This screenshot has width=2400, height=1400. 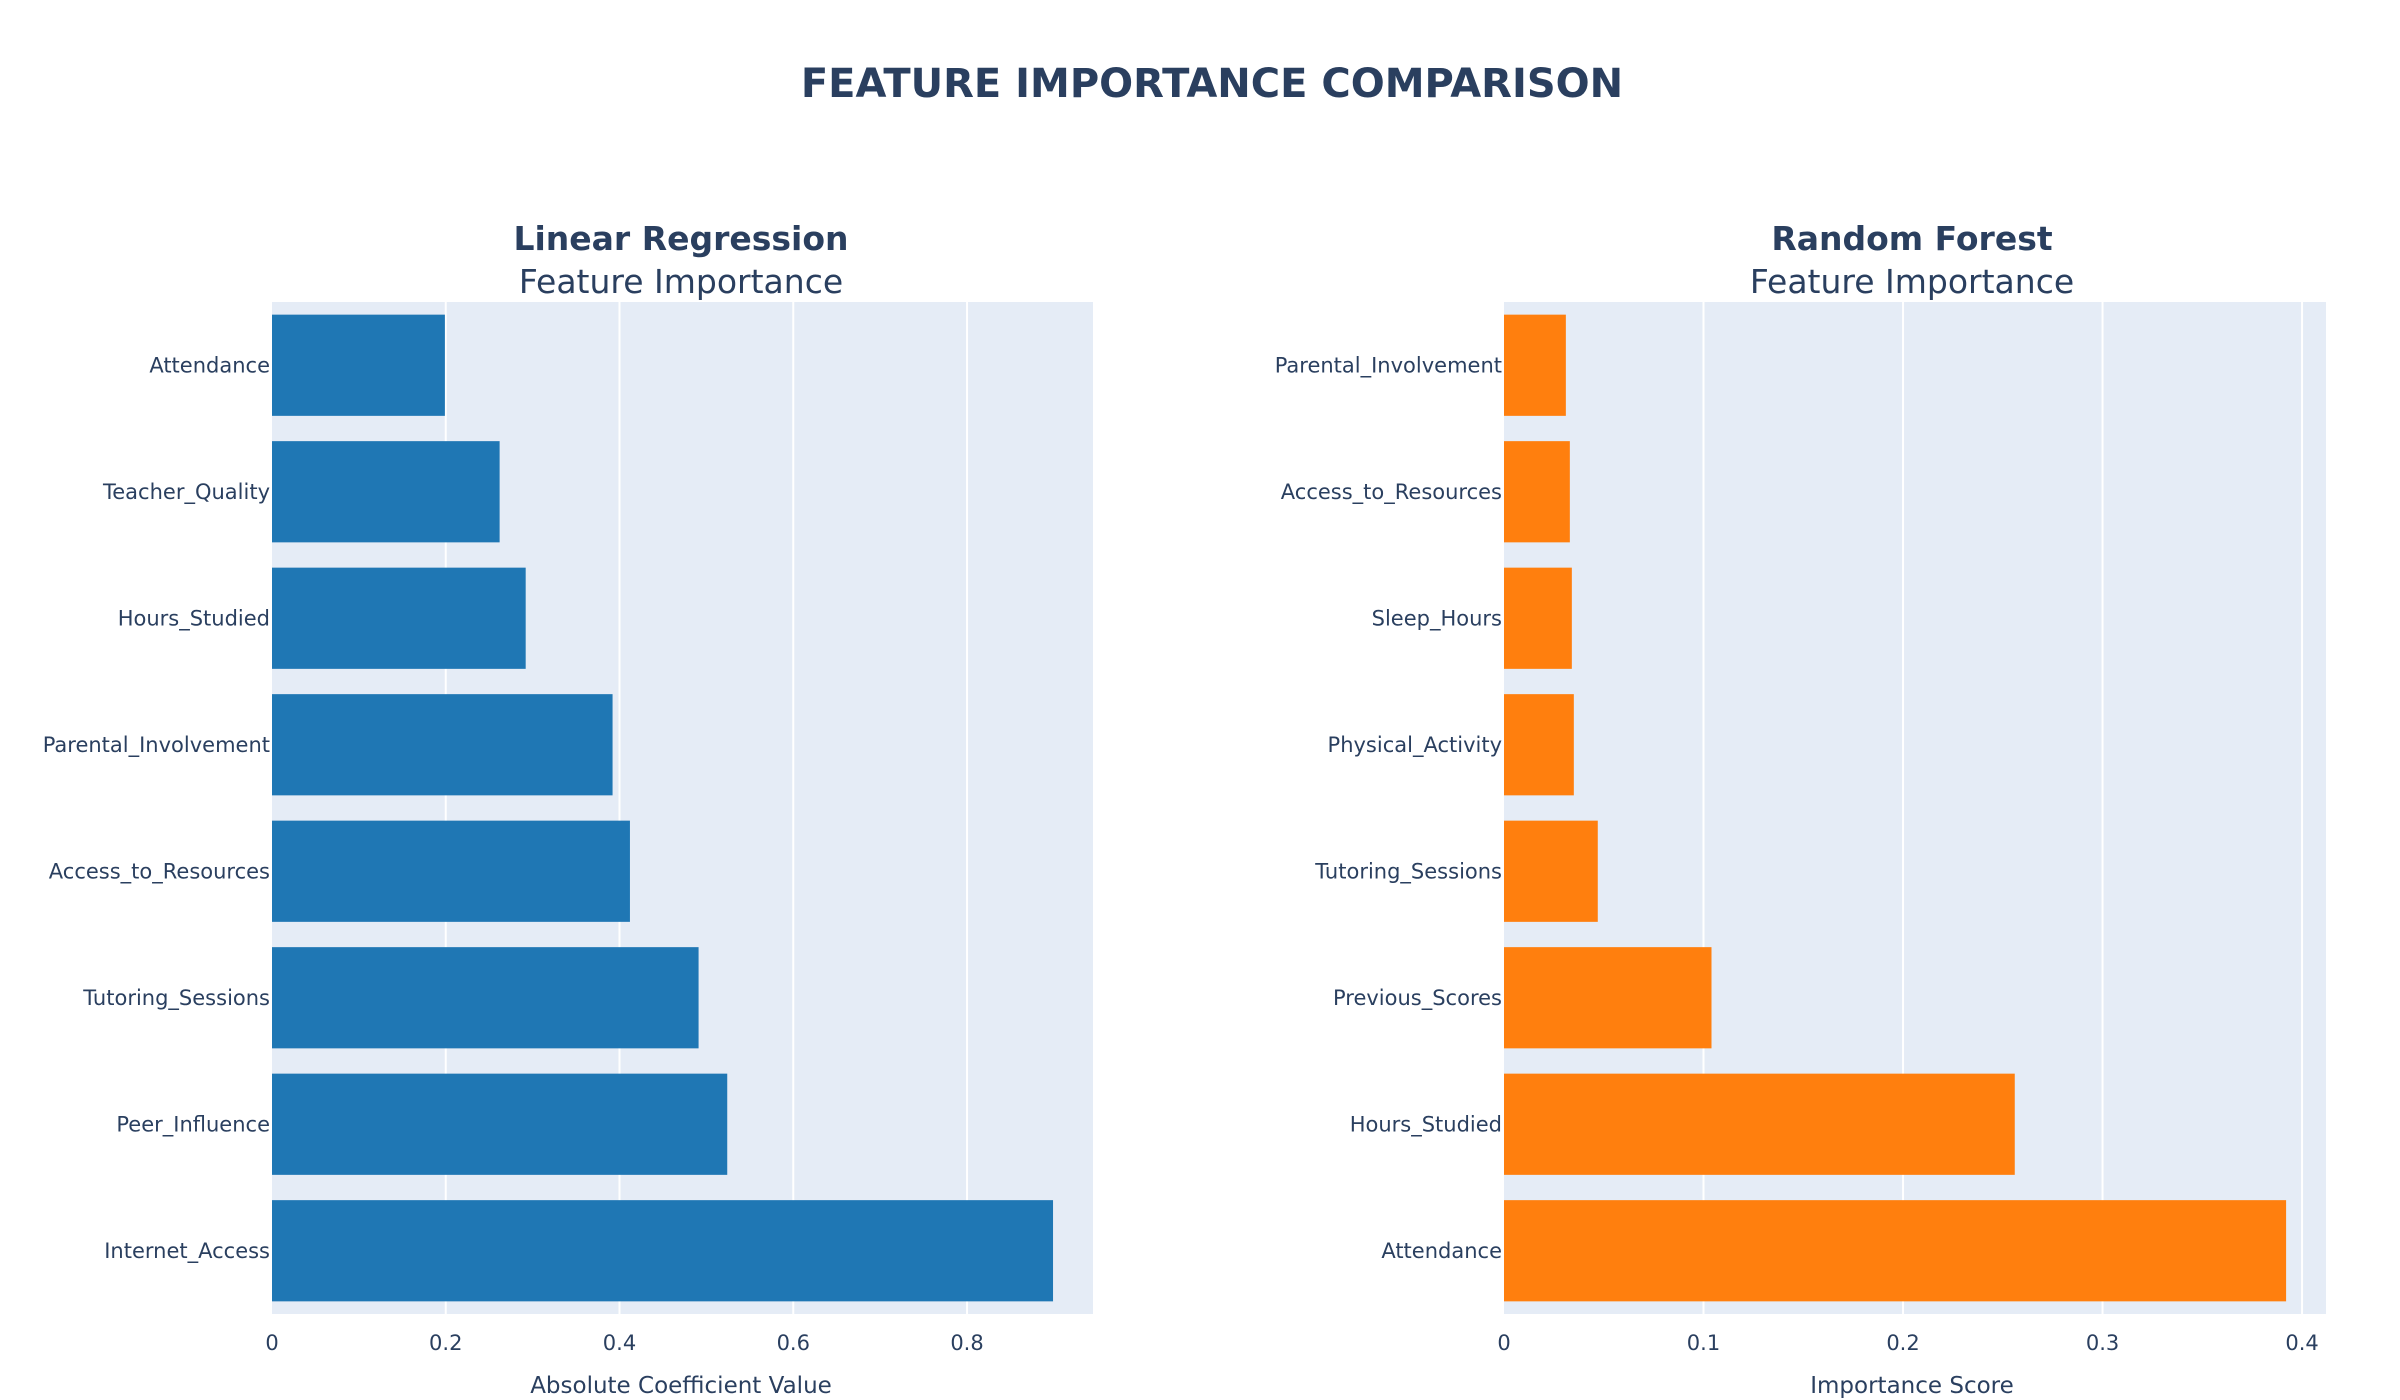 I want to click on linear-regression-bar-peer-influence, so click(x=500, y=1124).